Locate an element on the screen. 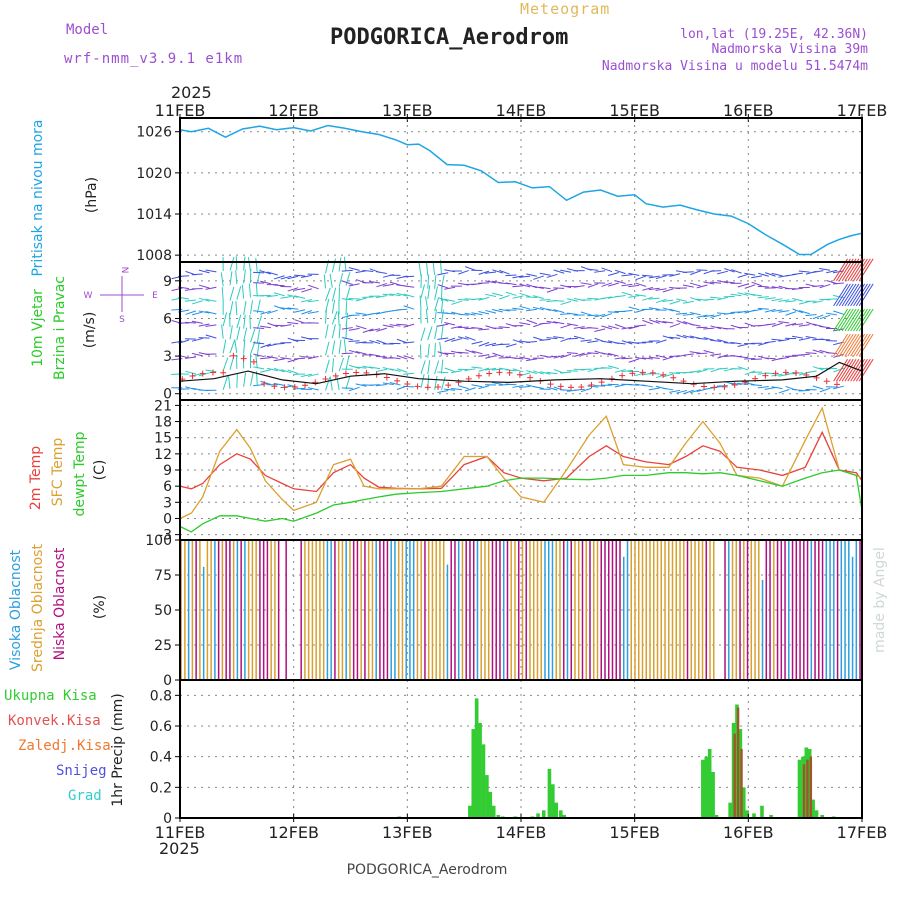 This screenshot has width=900, height=900. ytick-label: 0.4 is located at coordinates (161, 758).